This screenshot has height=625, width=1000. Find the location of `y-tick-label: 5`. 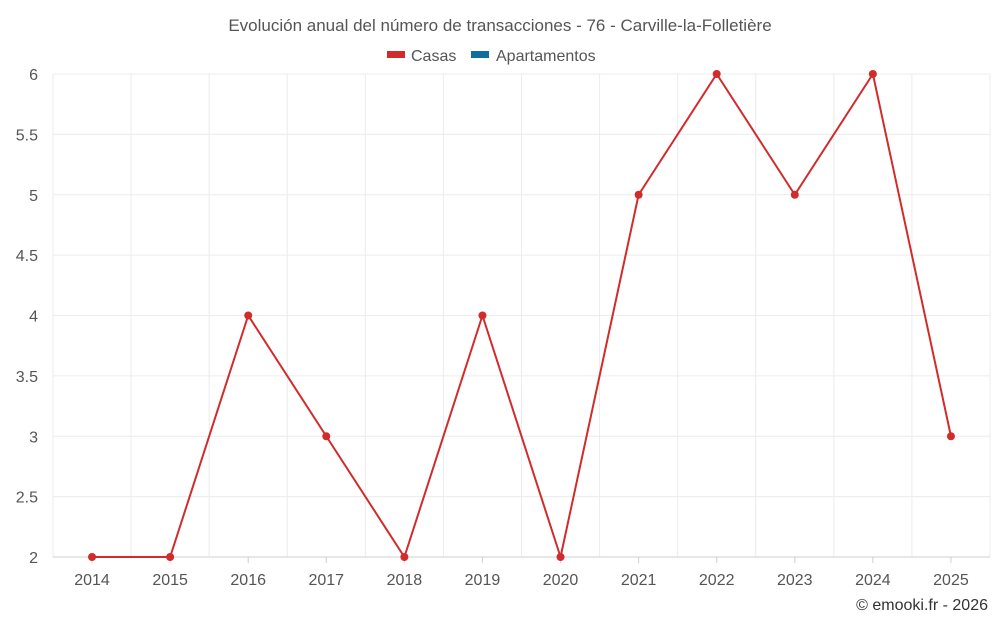

y-tick-label: 5 is located at coordinates (33, 196).